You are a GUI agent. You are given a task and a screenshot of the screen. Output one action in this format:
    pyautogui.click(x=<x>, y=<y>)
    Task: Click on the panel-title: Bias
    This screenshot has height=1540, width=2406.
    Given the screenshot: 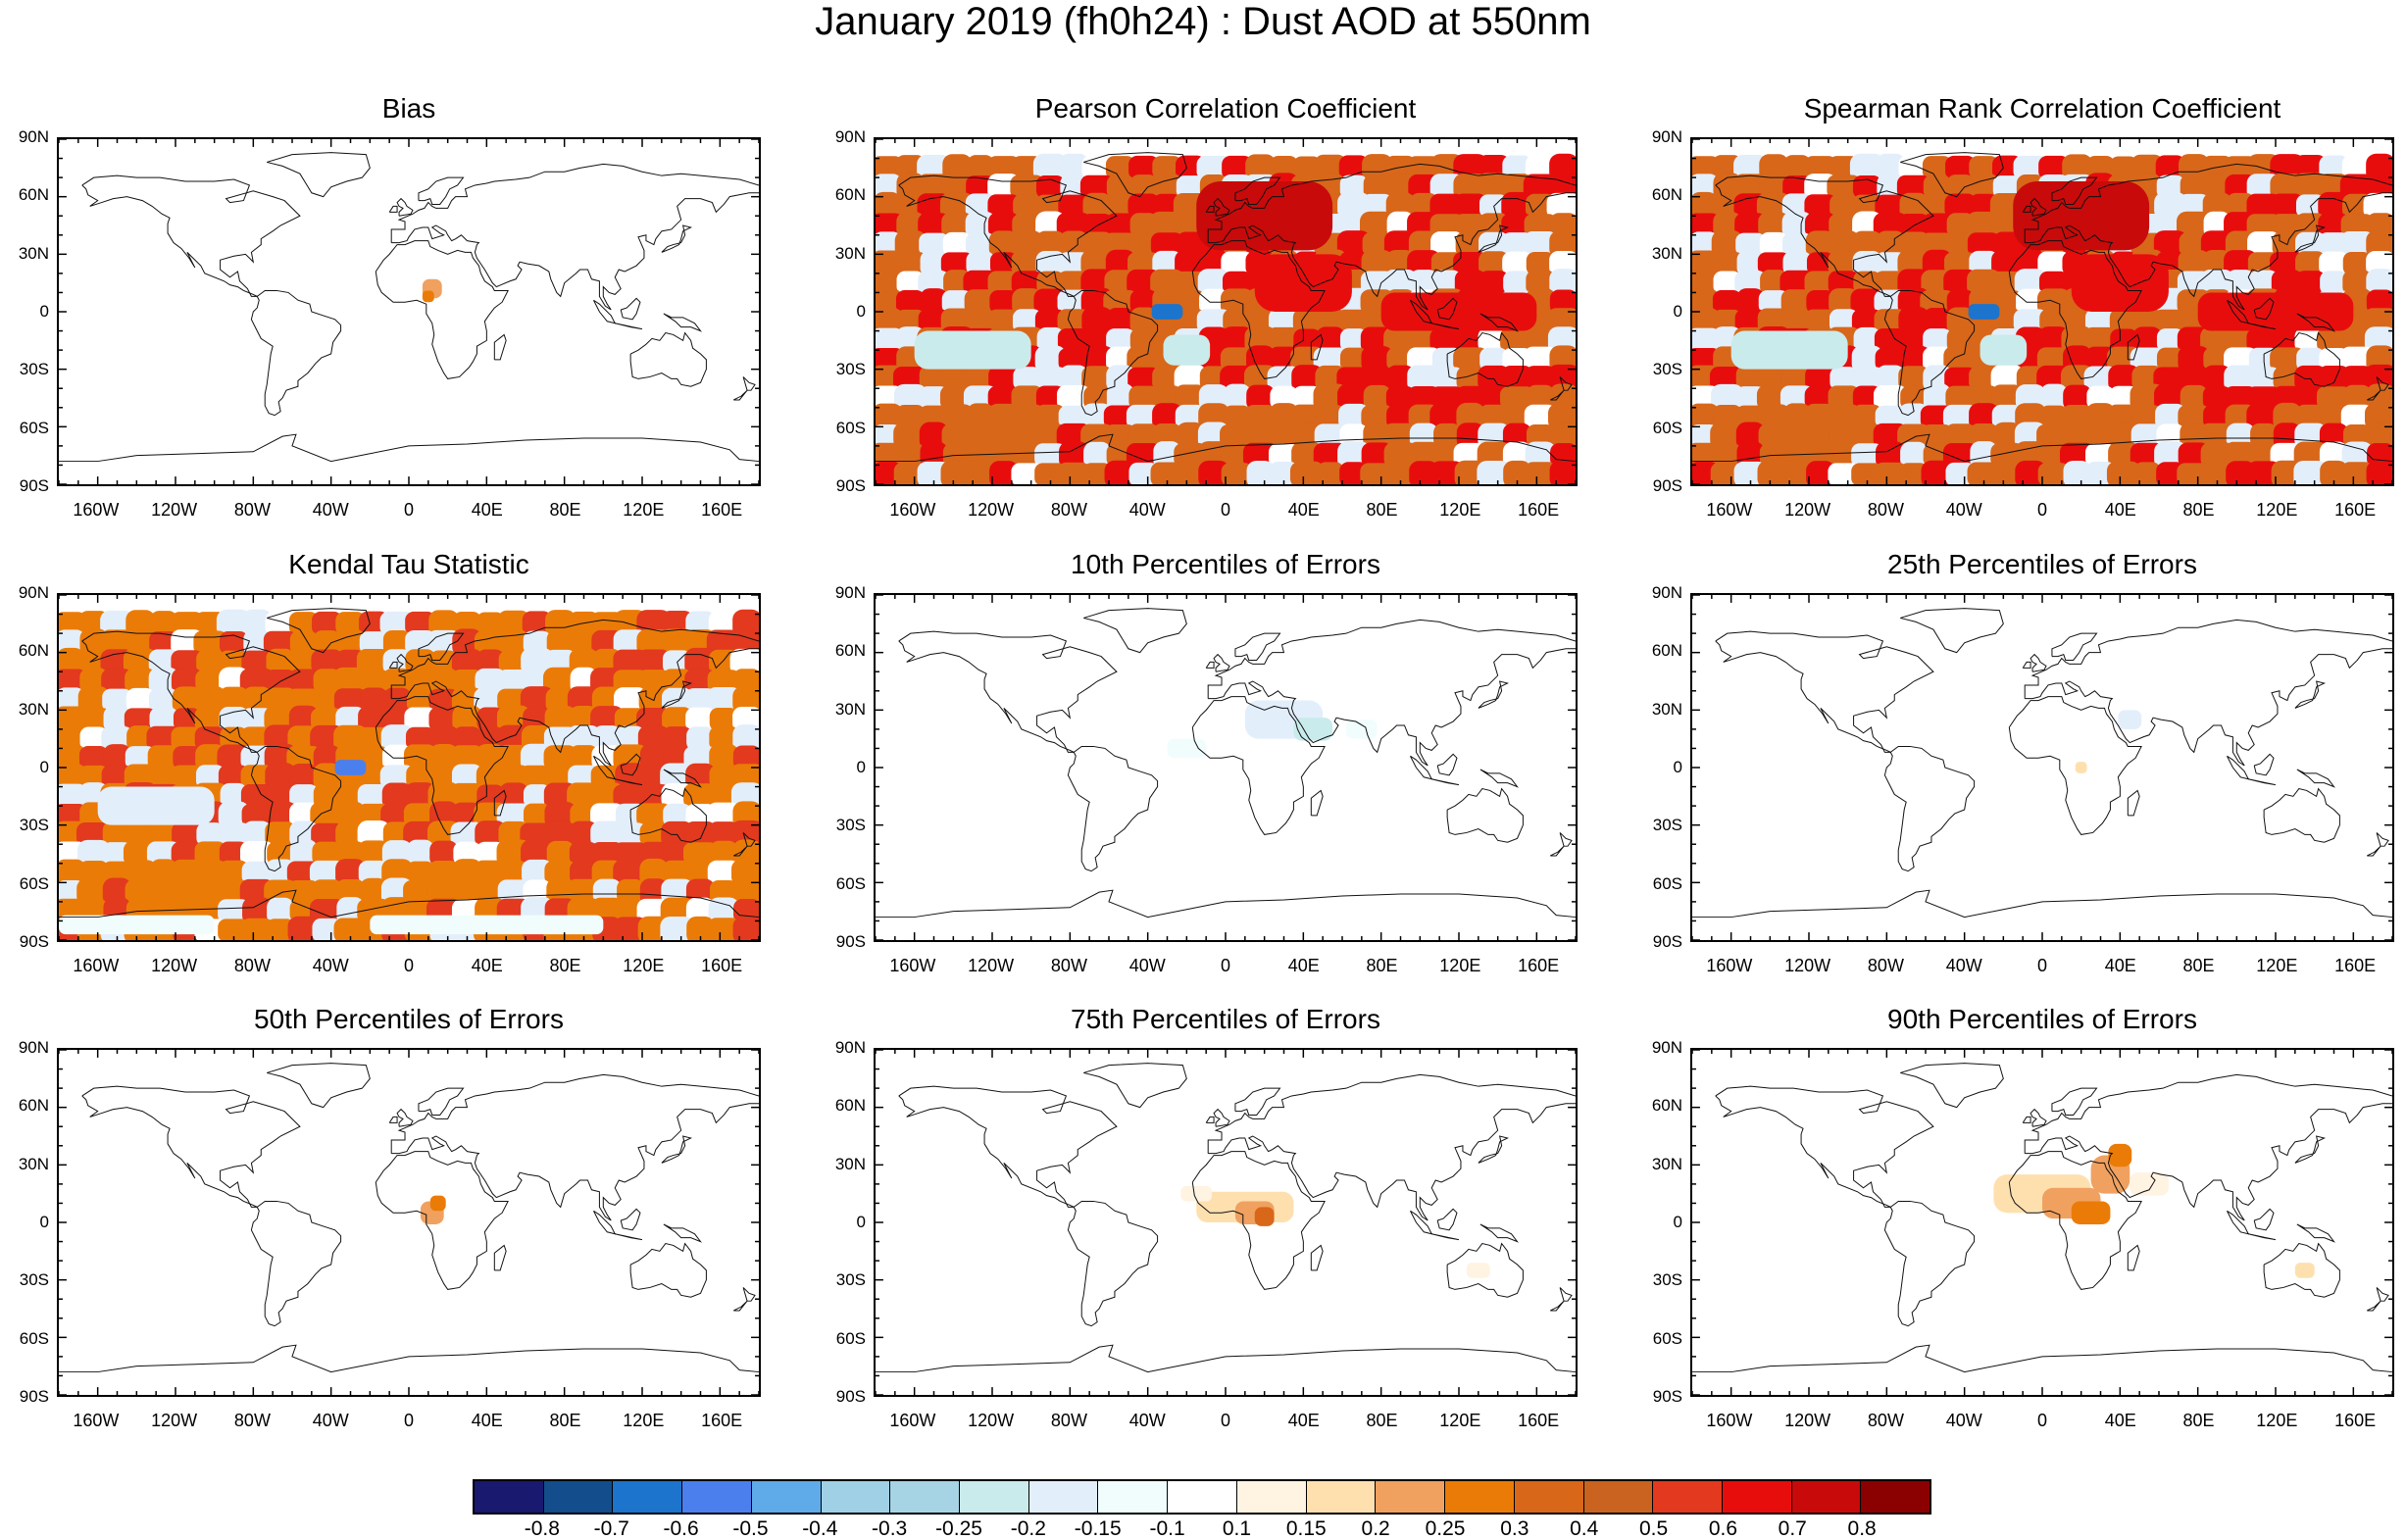 What is the action you would take?
    pyautogui.click(x=409, y=108)
    